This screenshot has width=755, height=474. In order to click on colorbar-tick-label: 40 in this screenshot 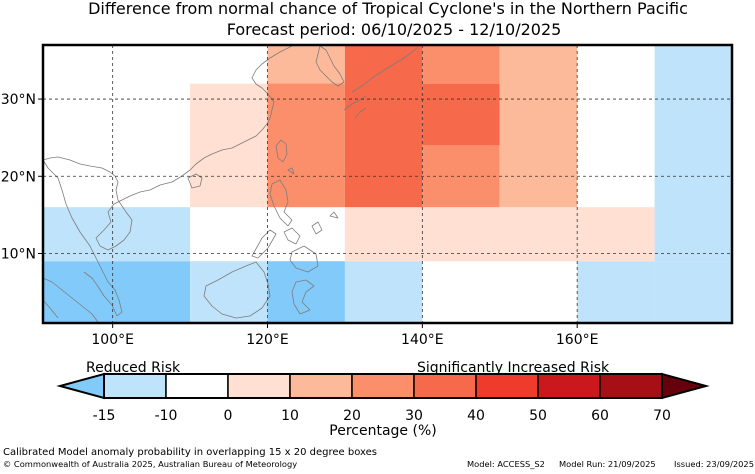, I will do `click(476, 416)`.